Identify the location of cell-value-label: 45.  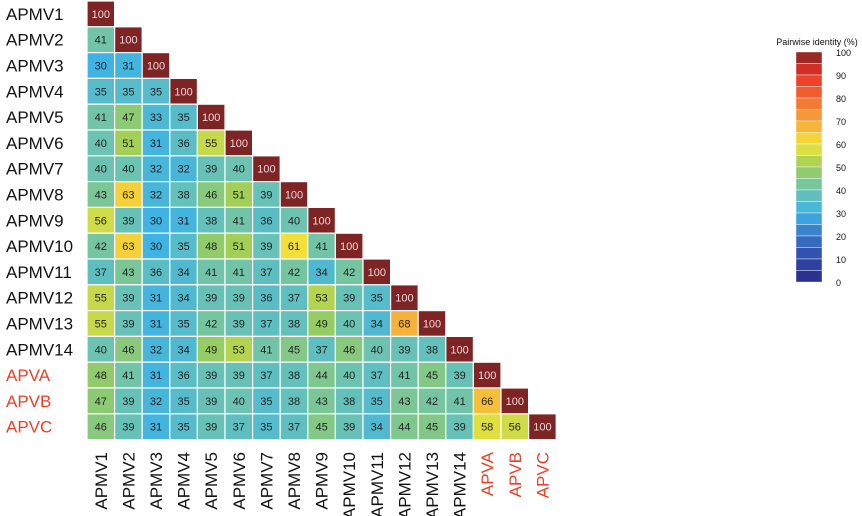
(294, 350).